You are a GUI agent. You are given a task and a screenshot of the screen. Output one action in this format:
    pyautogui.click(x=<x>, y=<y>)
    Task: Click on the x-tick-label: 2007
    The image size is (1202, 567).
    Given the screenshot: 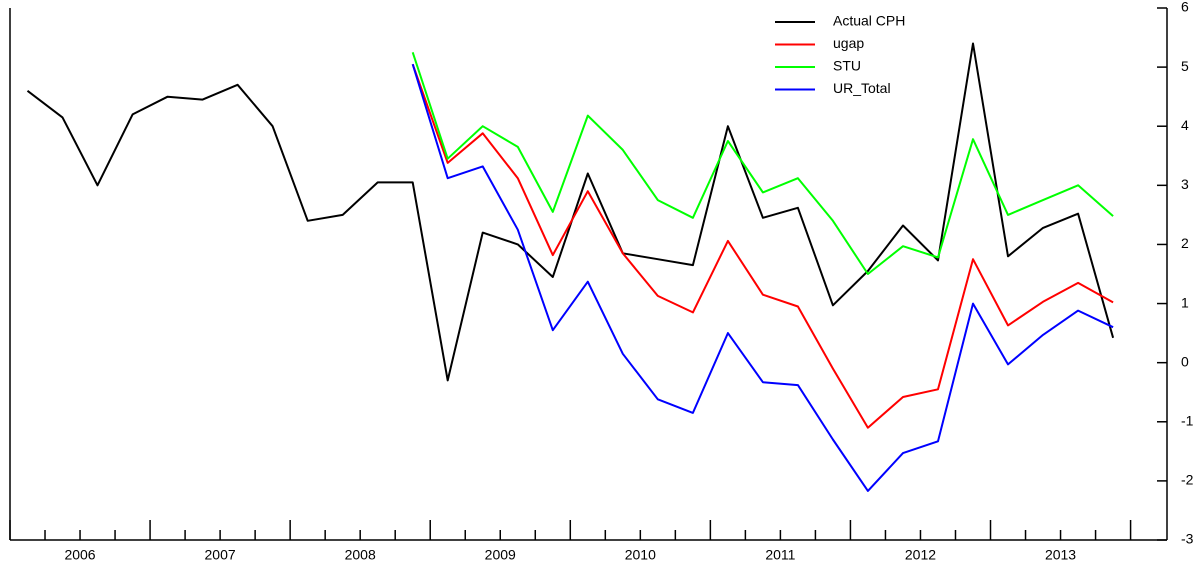 What is the action you would take?
    pyautogui.click(x=220, y=555)
    